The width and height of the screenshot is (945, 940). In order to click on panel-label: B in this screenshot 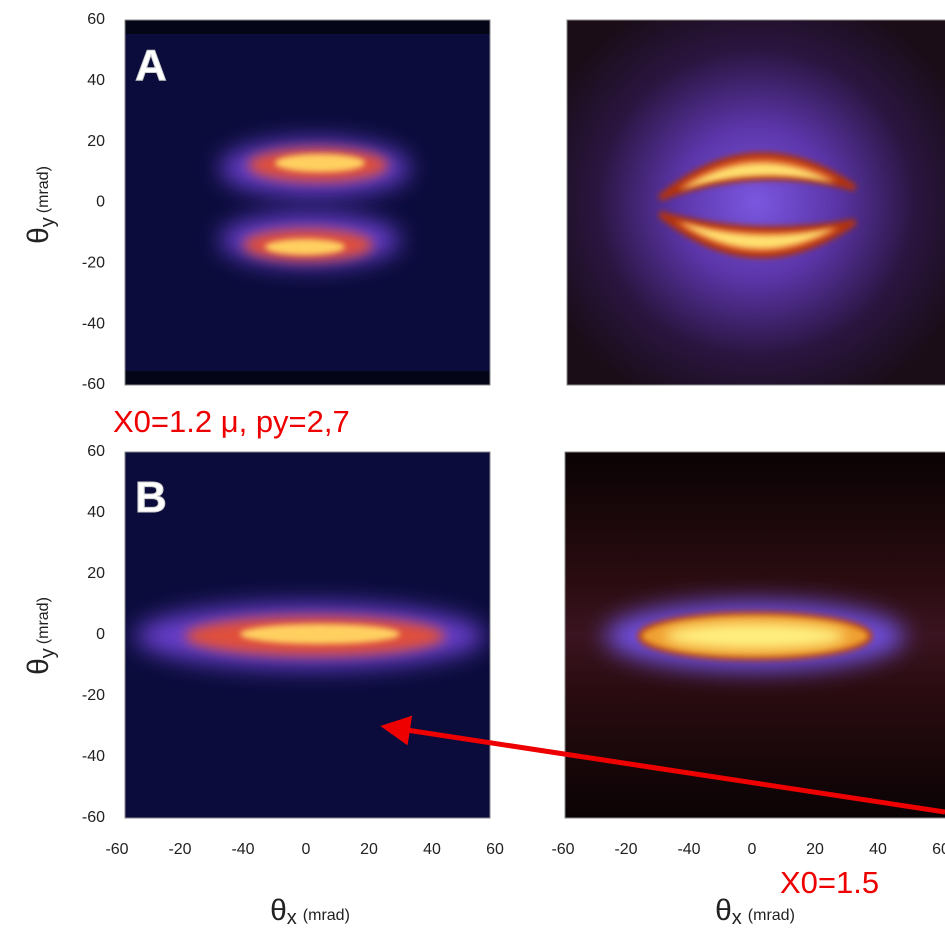, I will do `click(151, 497)`.